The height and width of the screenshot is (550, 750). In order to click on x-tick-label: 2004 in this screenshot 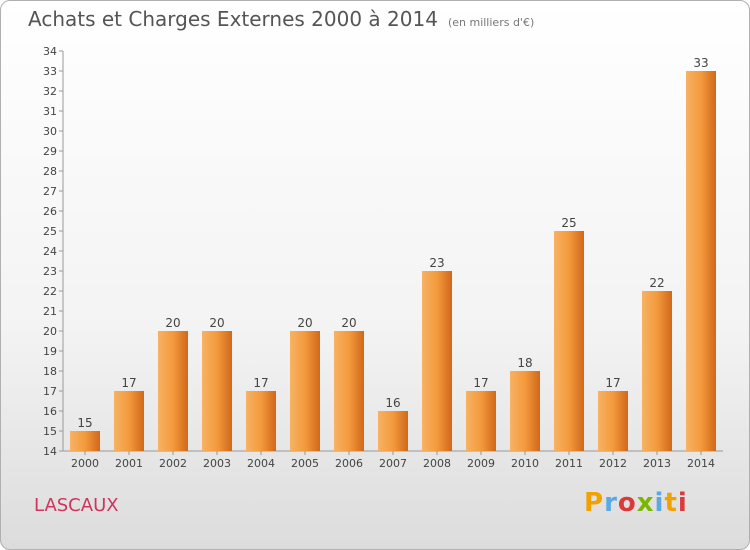, I will do `click(261, 463)`.